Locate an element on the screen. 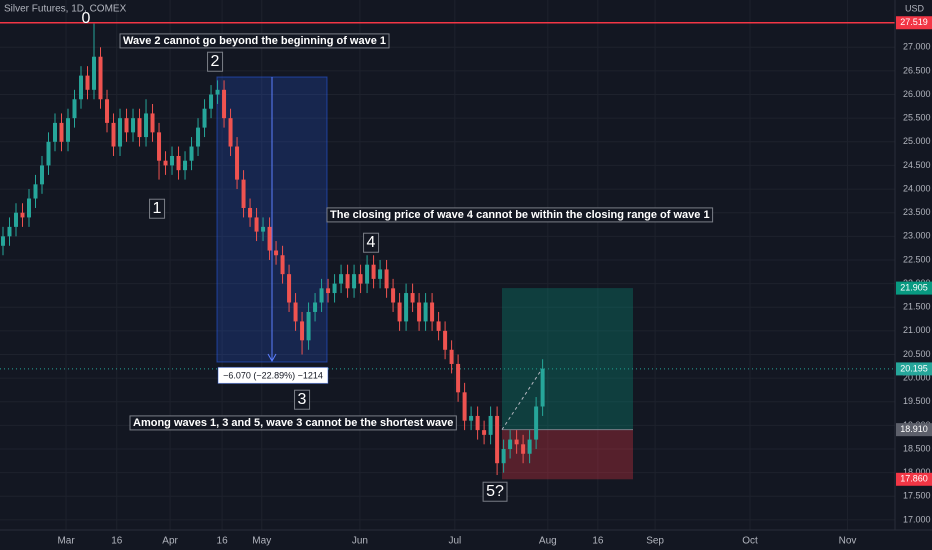 The width and height of the screenshot is (932, 550). price-label: 27.519 is located at coordinates (914, 22).